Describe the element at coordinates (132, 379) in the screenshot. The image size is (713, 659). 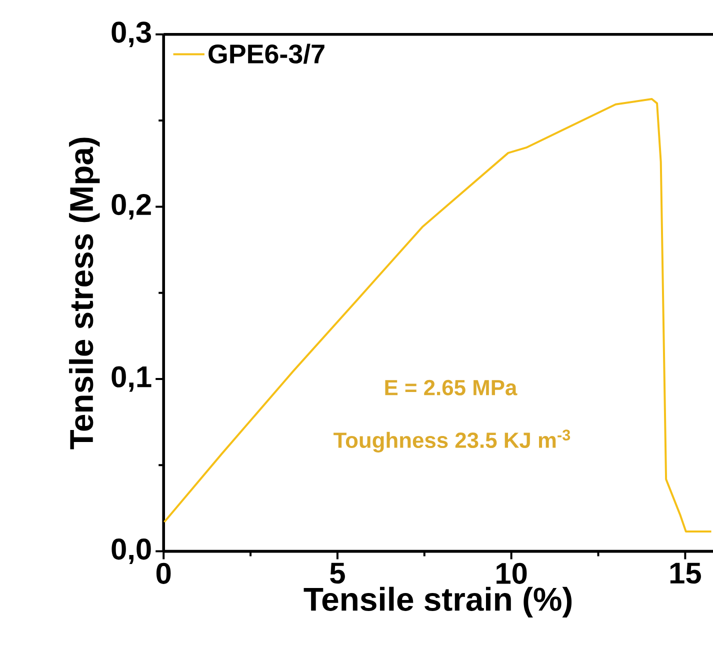
I see `y-tick-label: 0,1` at that location.